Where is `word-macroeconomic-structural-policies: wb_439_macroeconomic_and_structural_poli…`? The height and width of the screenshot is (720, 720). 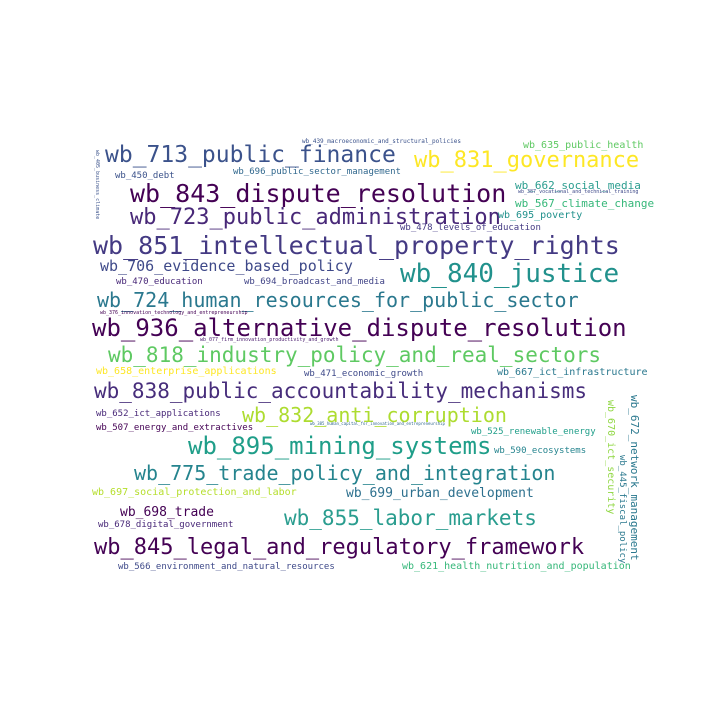 word-macroeconomic-structural-policies: wb_439_macroeconomic_and_structural_poli… is located at coordinates (381, 141).